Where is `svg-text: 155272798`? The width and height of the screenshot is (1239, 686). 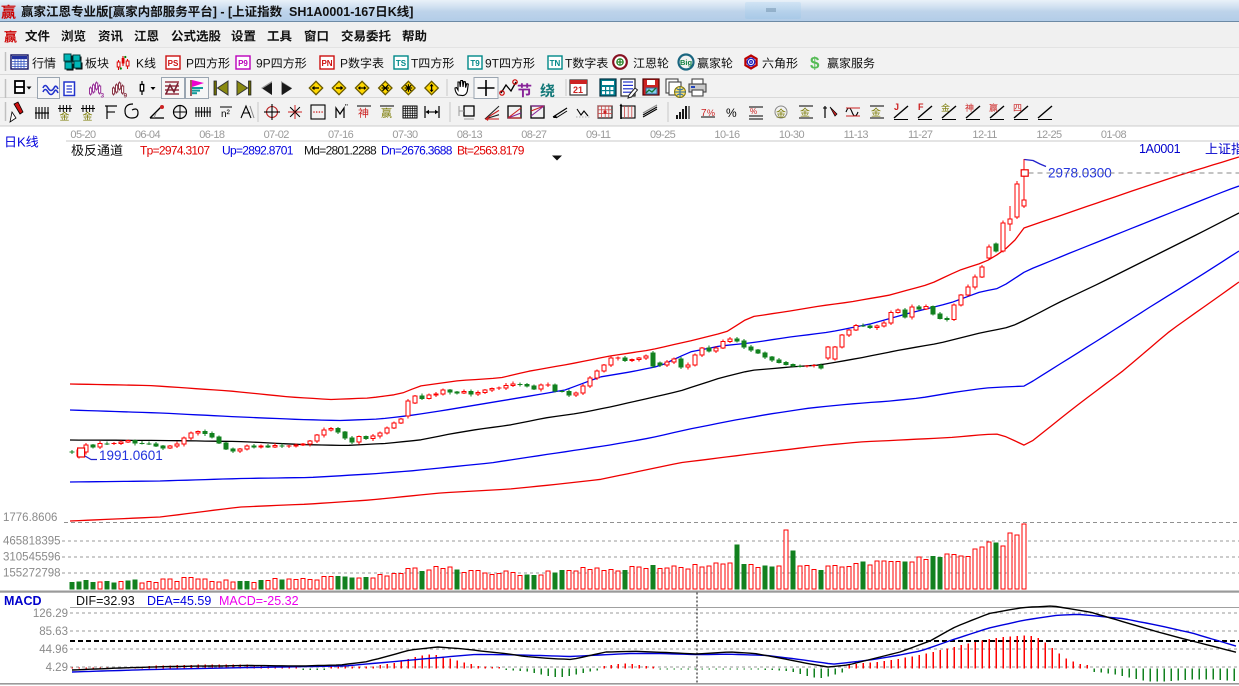 svg-text: 155272798 is located at coordinates (32, 574).